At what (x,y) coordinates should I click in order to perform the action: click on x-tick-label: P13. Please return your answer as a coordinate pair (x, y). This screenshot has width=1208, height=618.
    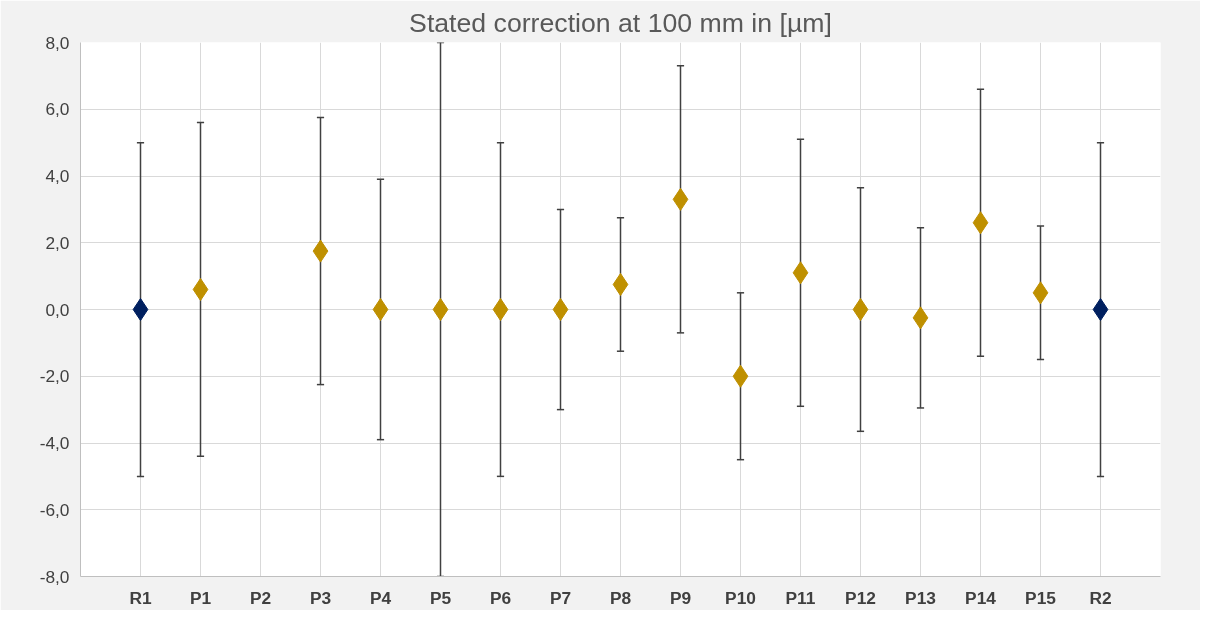
    Looking at the image, I should click on (921, 597).